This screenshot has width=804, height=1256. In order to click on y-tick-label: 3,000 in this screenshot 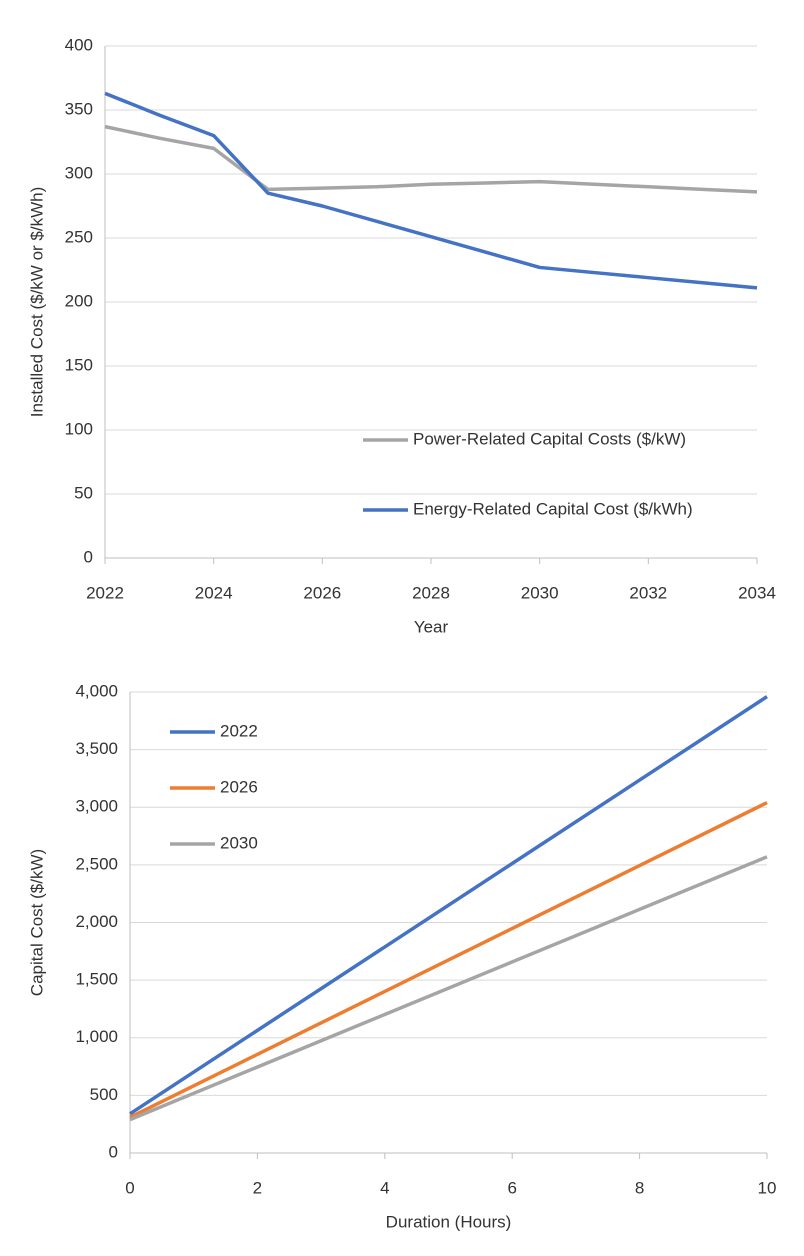, I will do `click(96, 806)`.